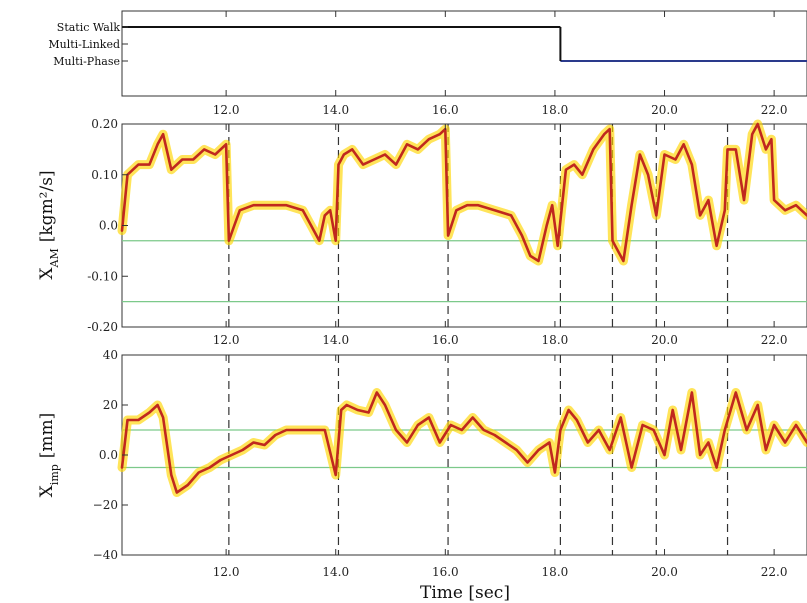  I want to click on state-ticks: 12.0 14.0 16.0 18.0 20.0 22.0, so click(454, 64).